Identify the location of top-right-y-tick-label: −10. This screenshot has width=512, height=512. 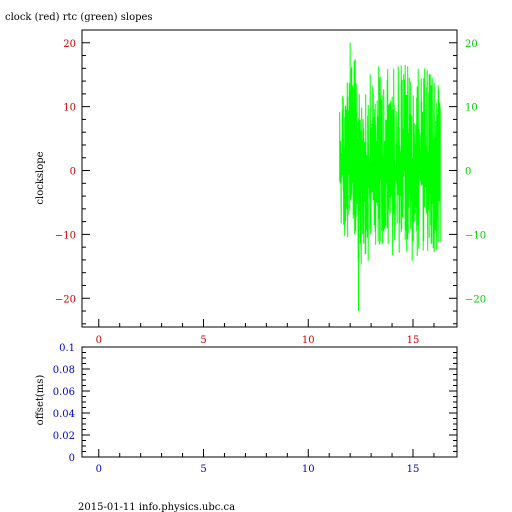
(475, 235).